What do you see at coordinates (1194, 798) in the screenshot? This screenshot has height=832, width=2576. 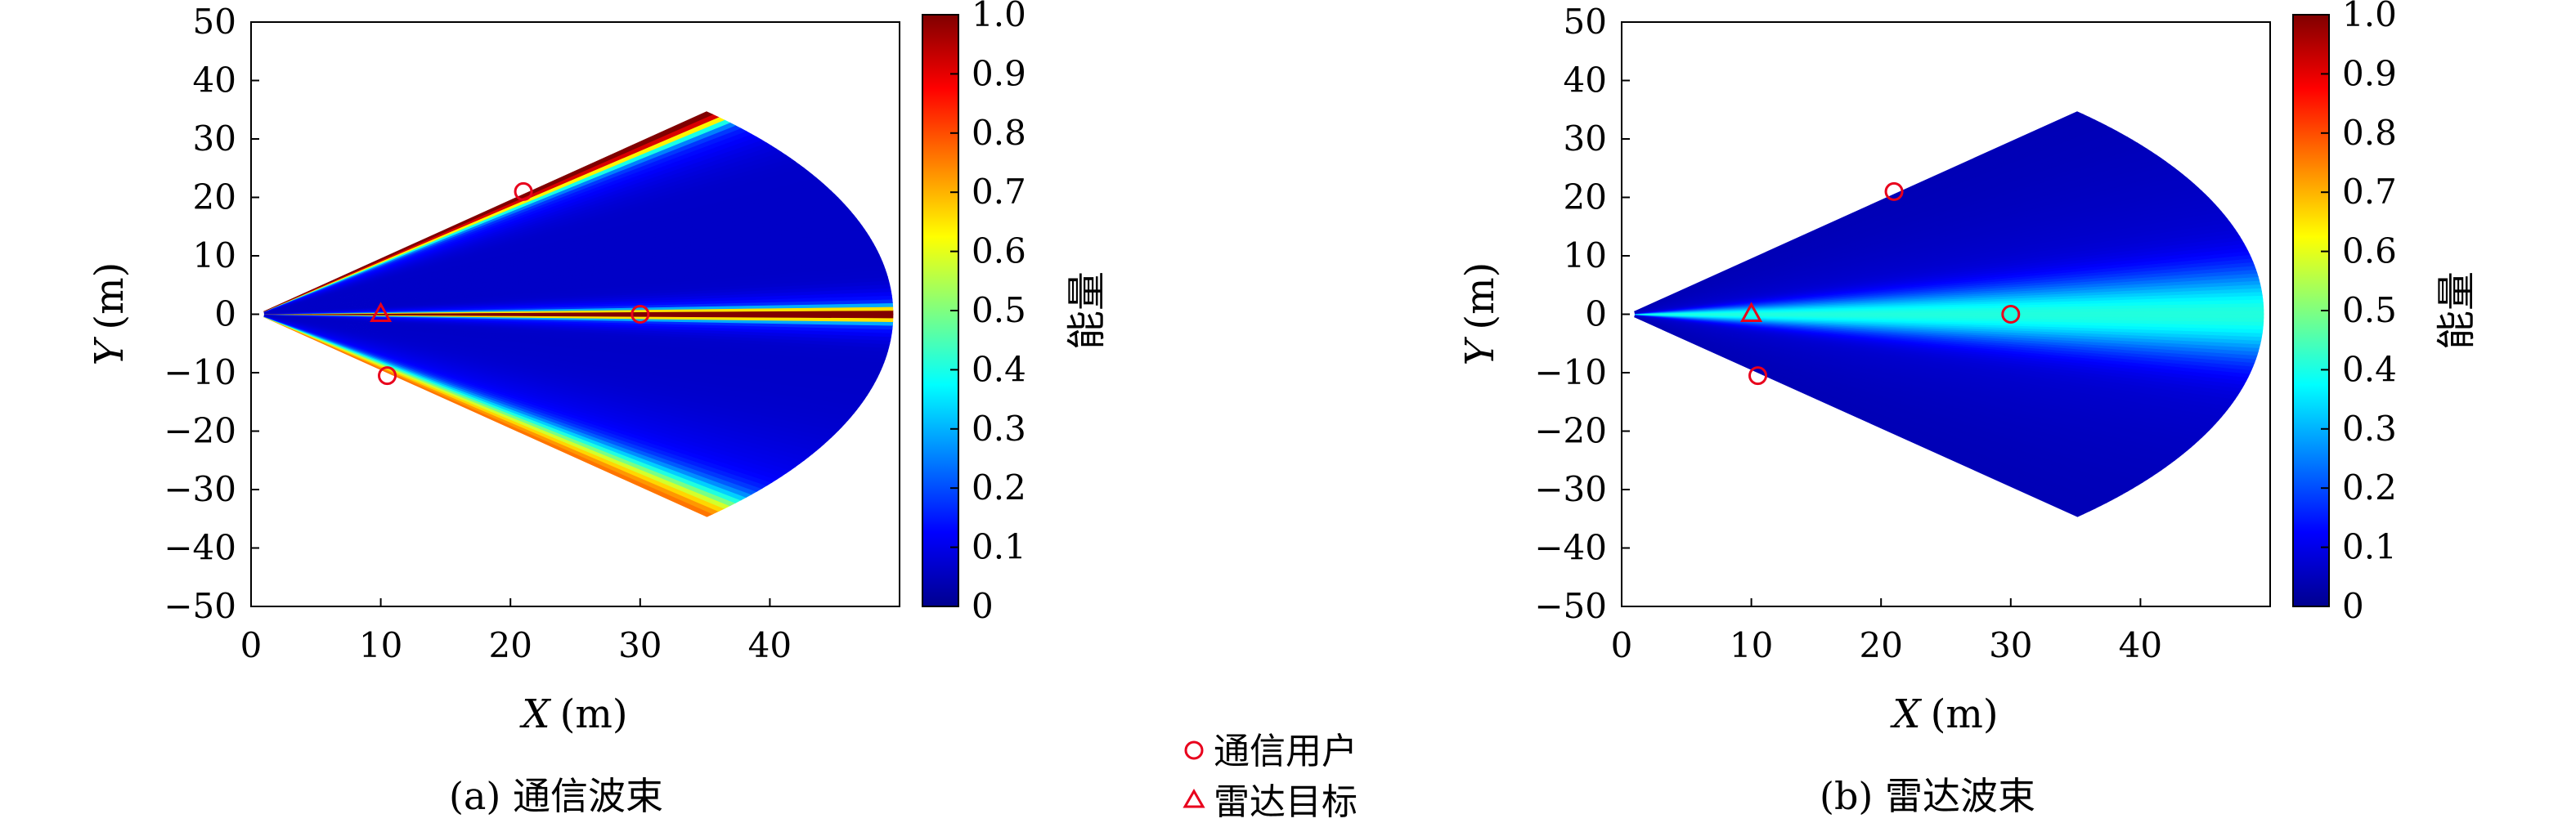 I see `legend-target-marker` at bounding box center [1194, 798].